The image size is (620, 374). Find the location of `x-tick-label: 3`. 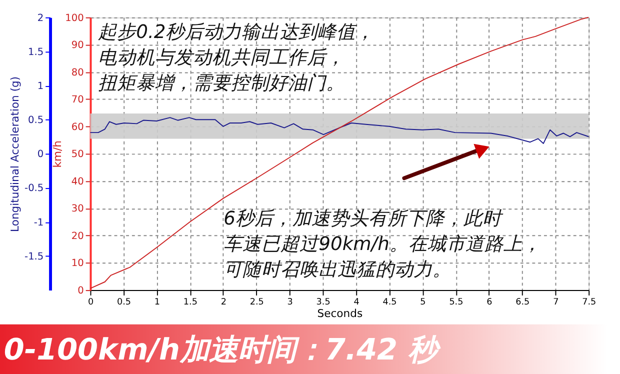

x-tick-label: 3 is located at coordinates (290, 302).